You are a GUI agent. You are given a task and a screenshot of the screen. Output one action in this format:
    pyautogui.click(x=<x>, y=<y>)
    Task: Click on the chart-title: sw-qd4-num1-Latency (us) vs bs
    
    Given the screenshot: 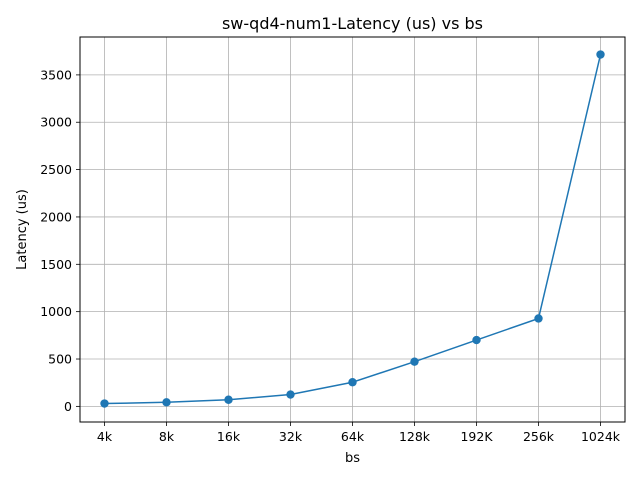 What is the action you would take?
    pyautogui.click(x=352, y=23)
    